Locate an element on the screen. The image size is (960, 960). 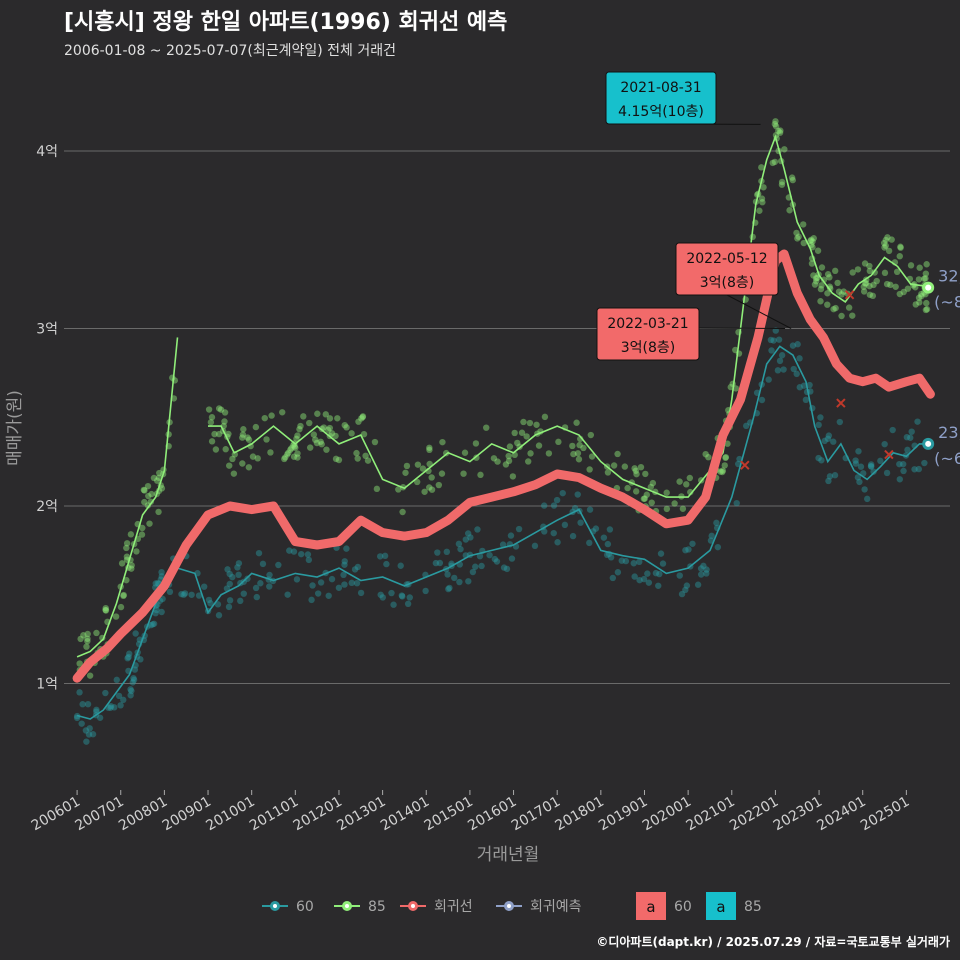
x-axis-title: 거래년월 is located at coordinates (508, 855).